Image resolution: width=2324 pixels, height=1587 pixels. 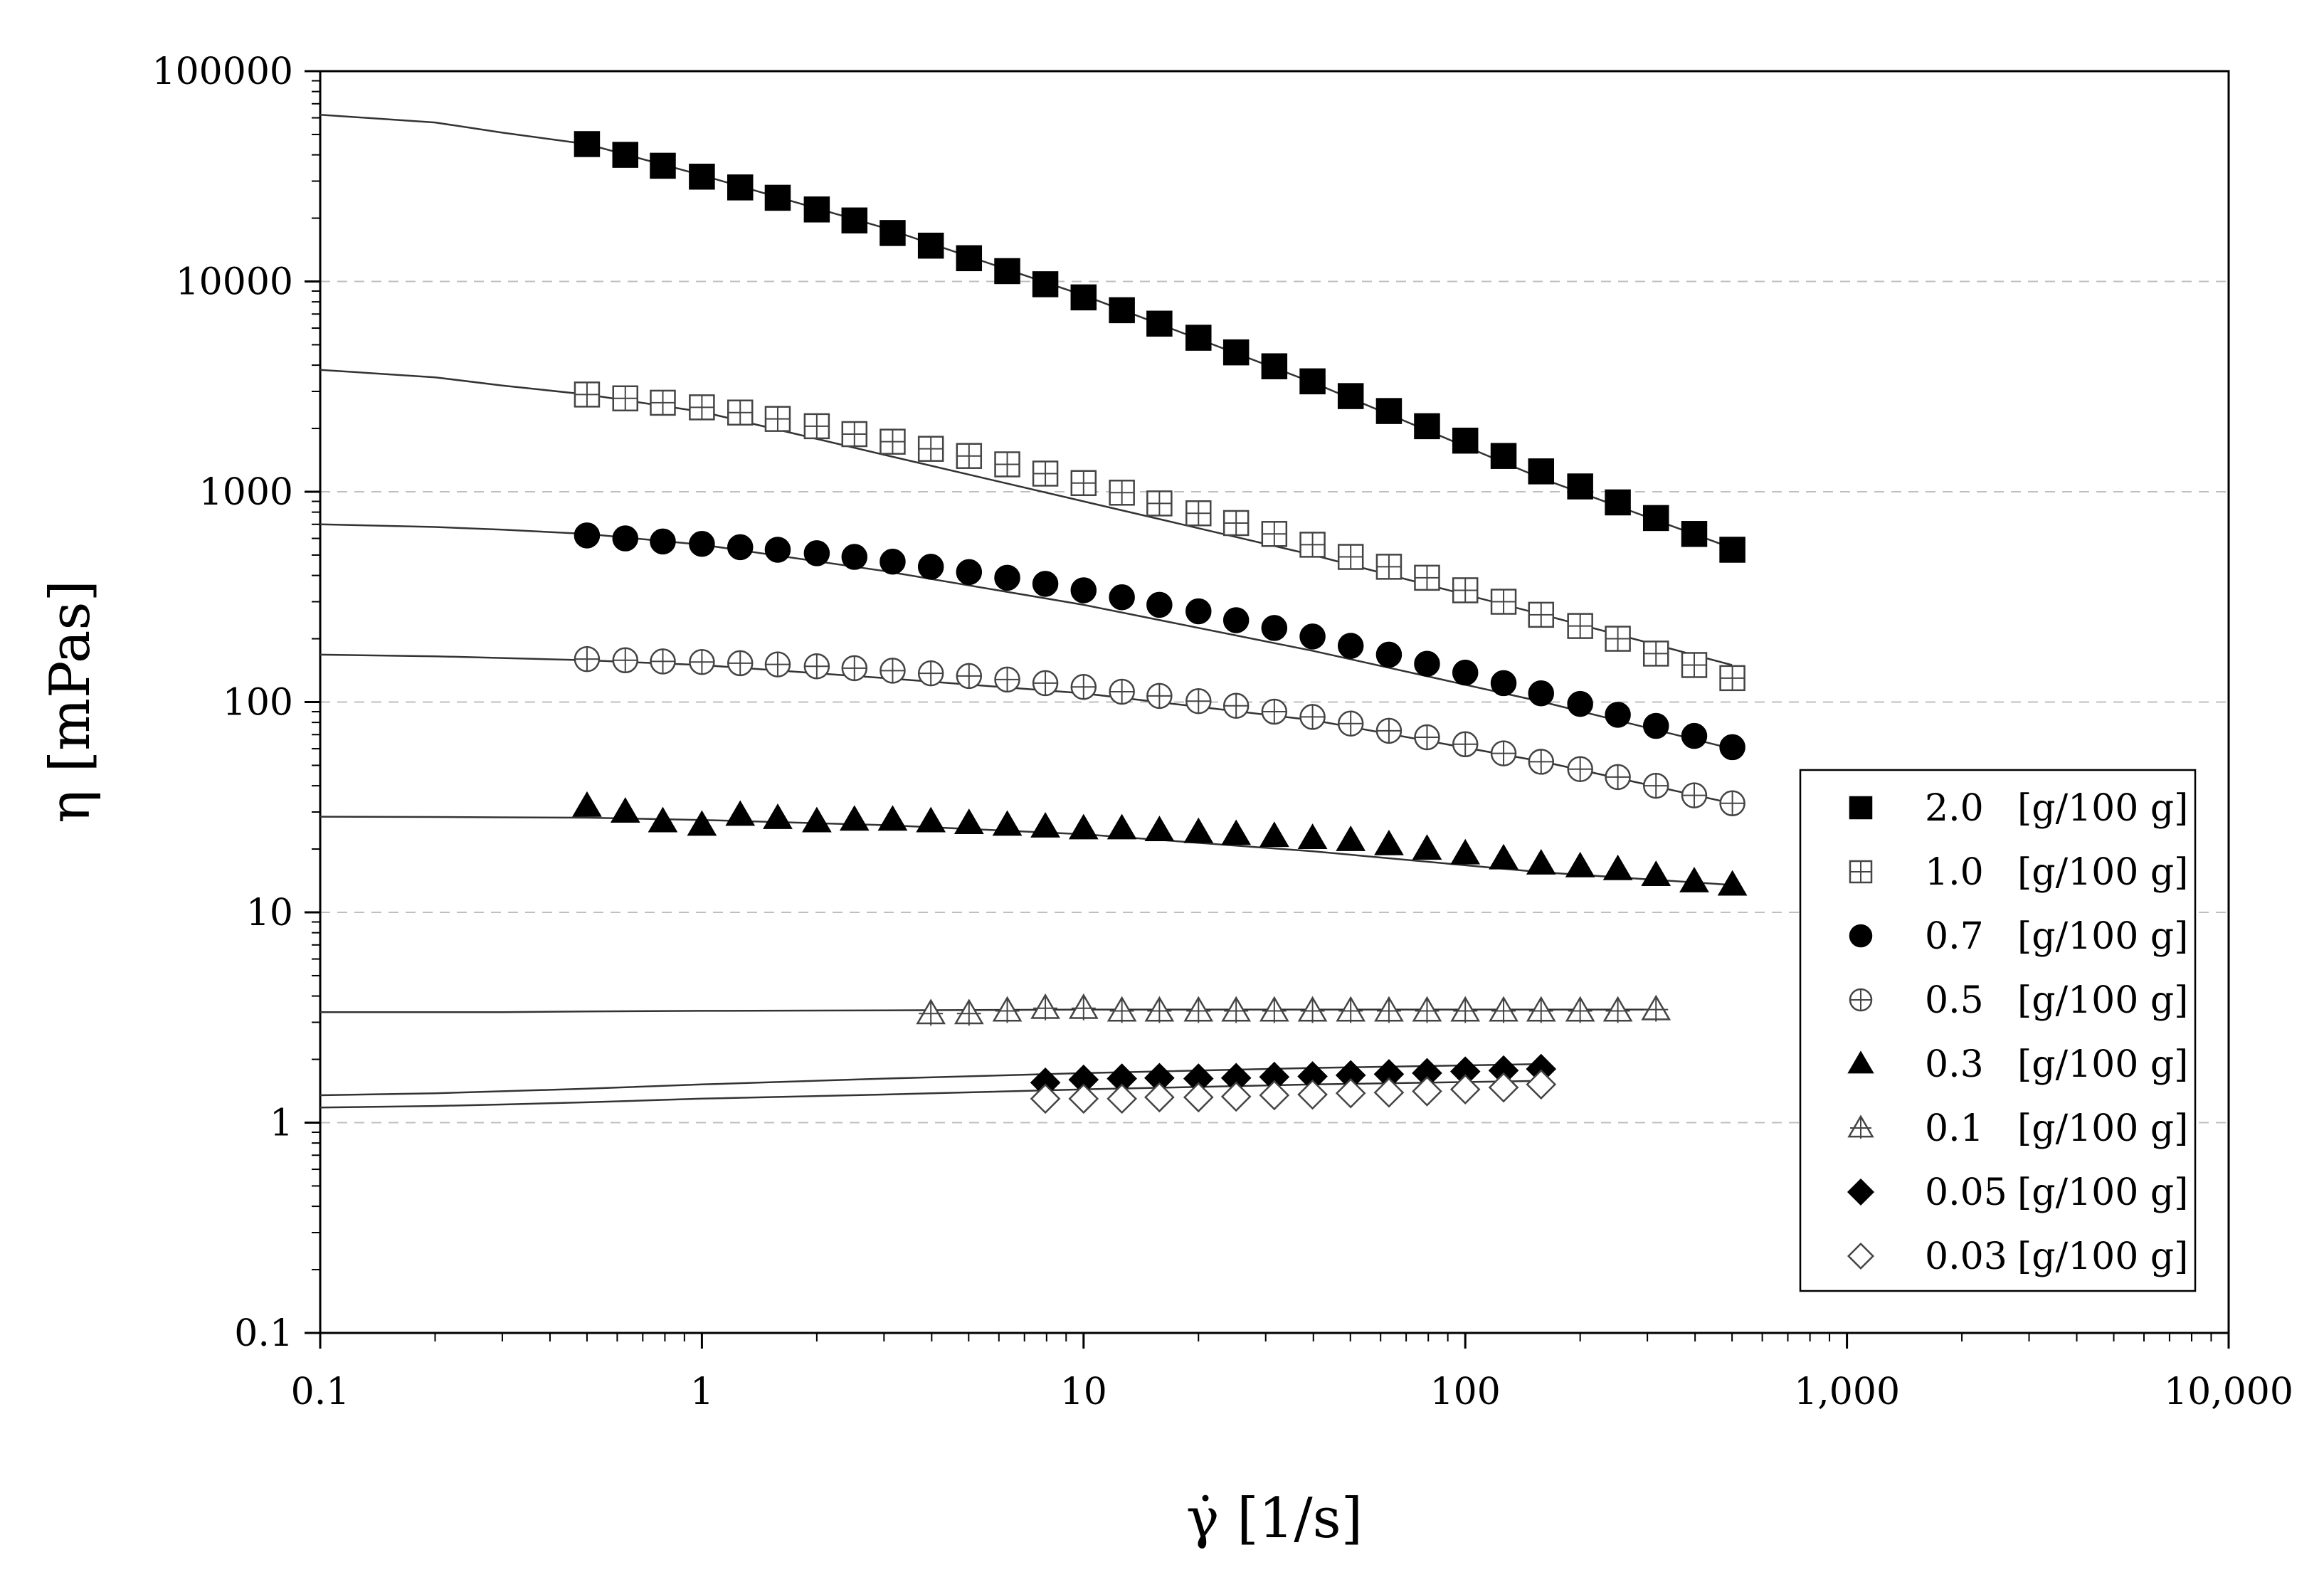 What do you see at coordinates (1860, 1062) in the screenshot?
I see `legend-marker-0.3` at bounding box center [1860, 1062].